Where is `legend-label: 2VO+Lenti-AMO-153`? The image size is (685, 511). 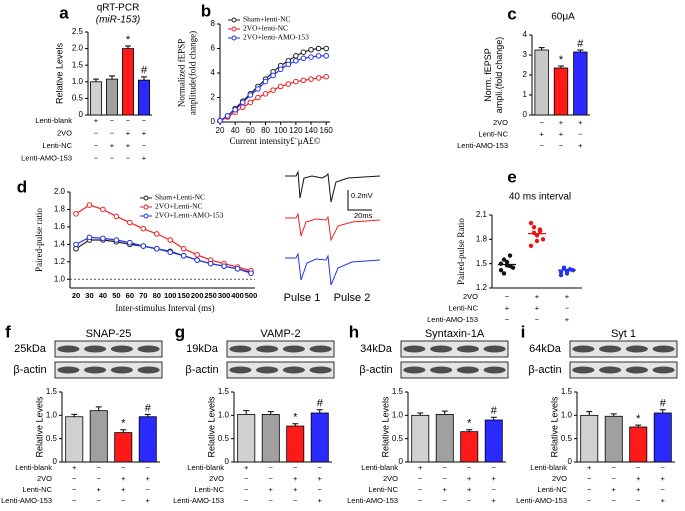
legend-label: 2VO+Lenti-AMO-153 is located at coordinates (189, 215).